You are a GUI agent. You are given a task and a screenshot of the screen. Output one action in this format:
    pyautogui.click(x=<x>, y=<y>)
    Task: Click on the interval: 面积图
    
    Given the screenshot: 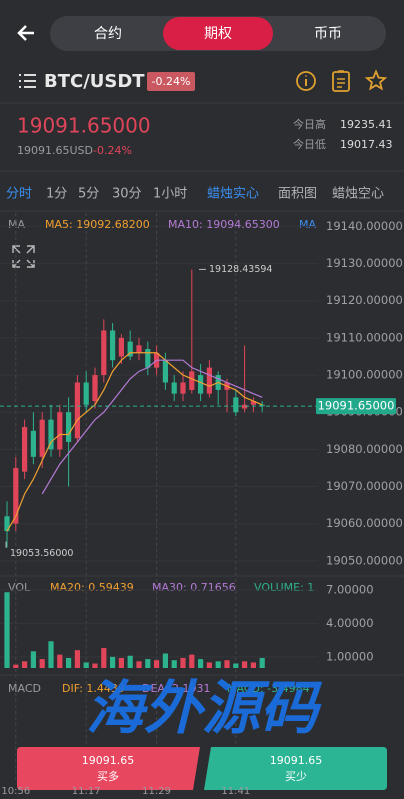 What is the action you would take?
    pyautogui.click(x=297, y=194)
    